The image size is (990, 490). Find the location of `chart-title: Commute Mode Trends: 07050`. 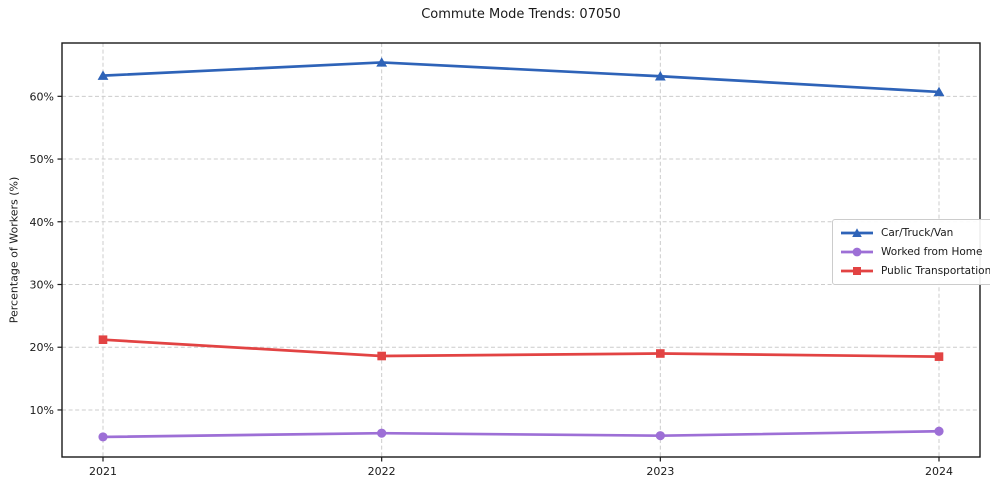

chart-title: Commute Mode Trends: 07050 is located at coordinates (521, 14).